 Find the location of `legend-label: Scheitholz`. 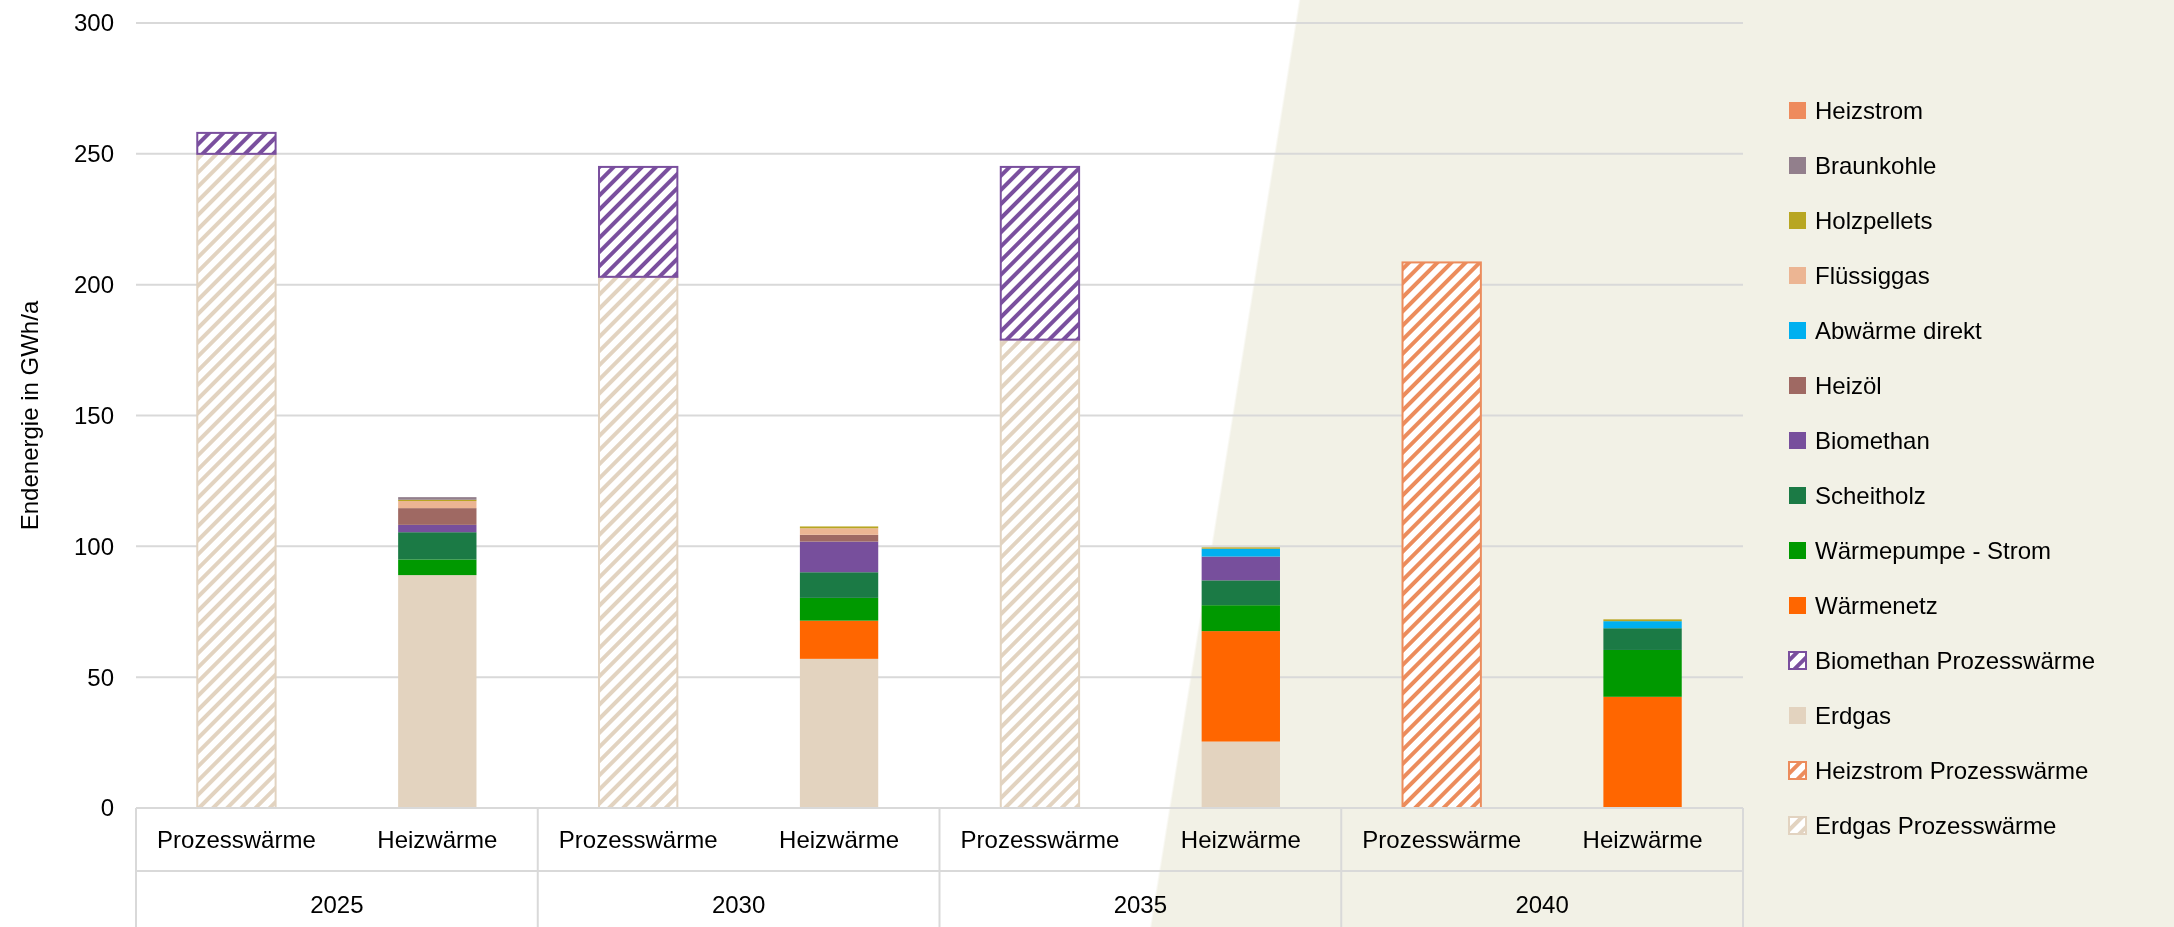

legend-label: Scheitholz is located at coordinates (1870, 496).